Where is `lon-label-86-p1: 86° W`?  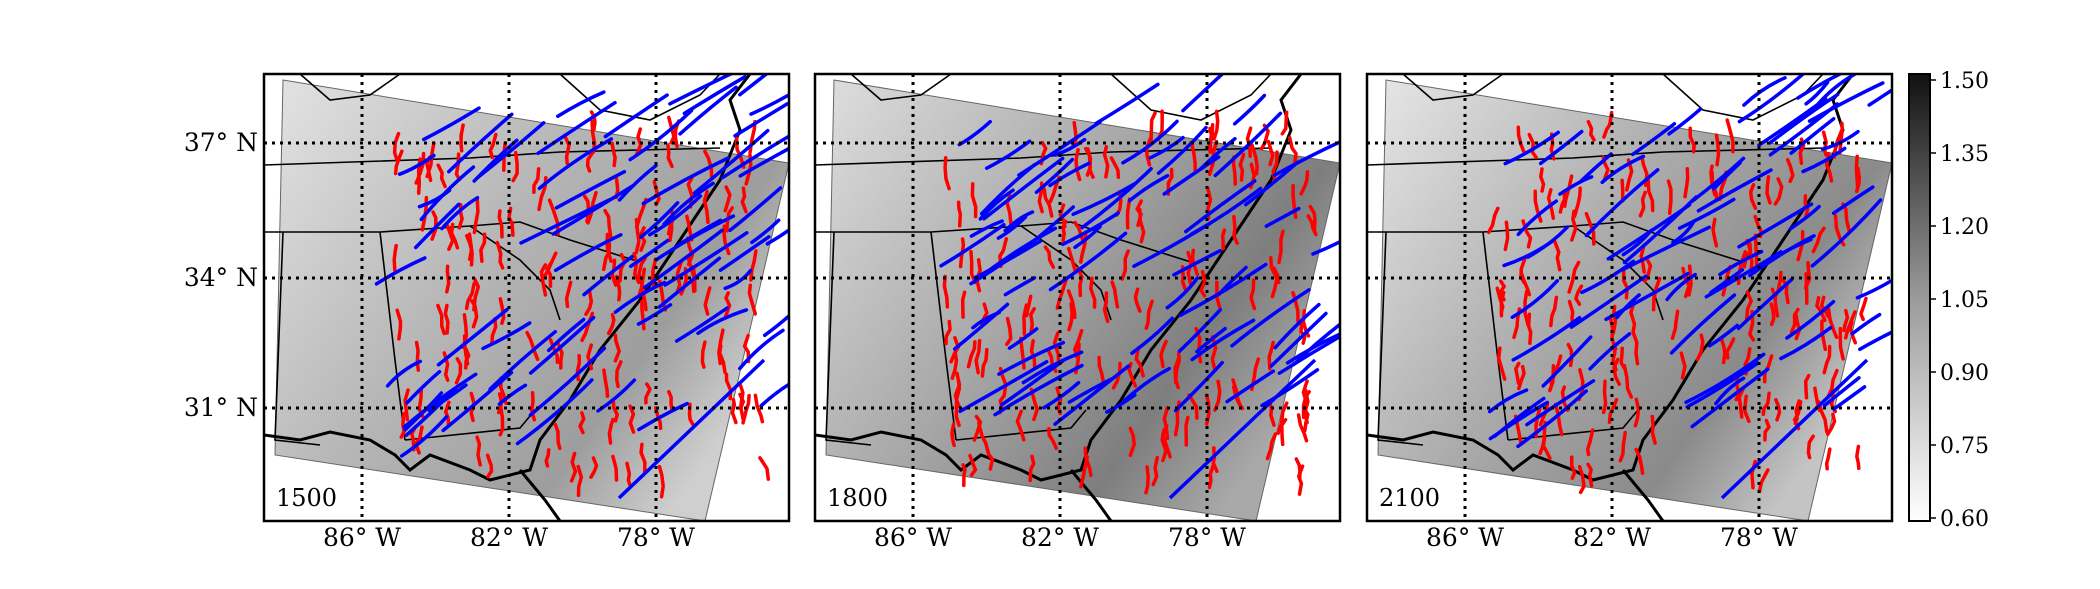
lon-label-86-p1: 86° W is located at coordinates (362, 537).